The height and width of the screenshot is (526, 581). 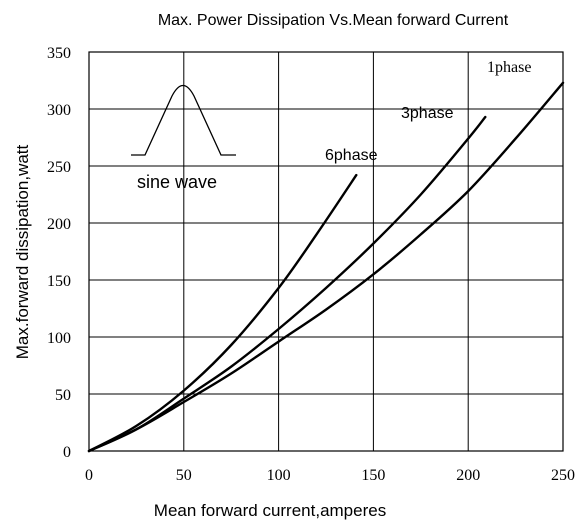 I want to click on y-tick-label: 300, so click(x=59, y=110).